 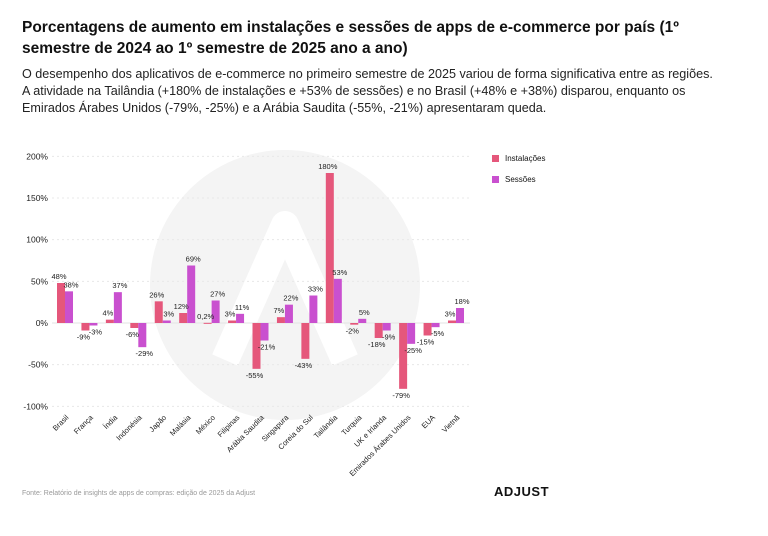 I want to click on sessions-data-label: 33%, so click(x=315, y=289).